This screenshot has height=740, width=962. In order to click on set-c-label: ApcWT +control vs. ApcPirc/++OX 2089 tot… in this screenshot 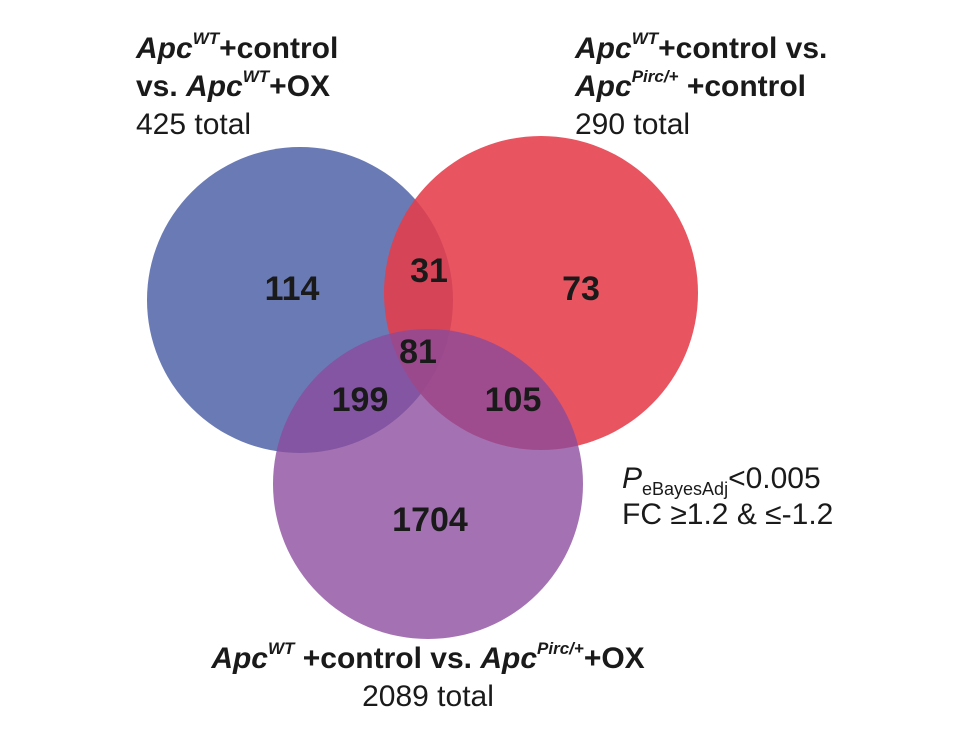, I will do `click(428, 678)`.